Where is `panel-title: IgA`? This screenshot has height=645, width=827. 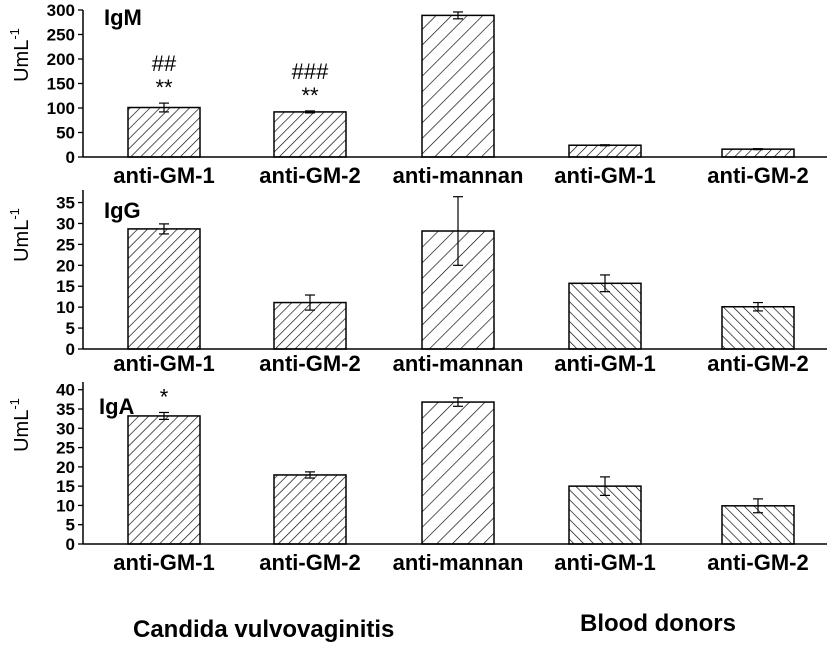
panel-title: IgA is located at coordinates (117, 406).